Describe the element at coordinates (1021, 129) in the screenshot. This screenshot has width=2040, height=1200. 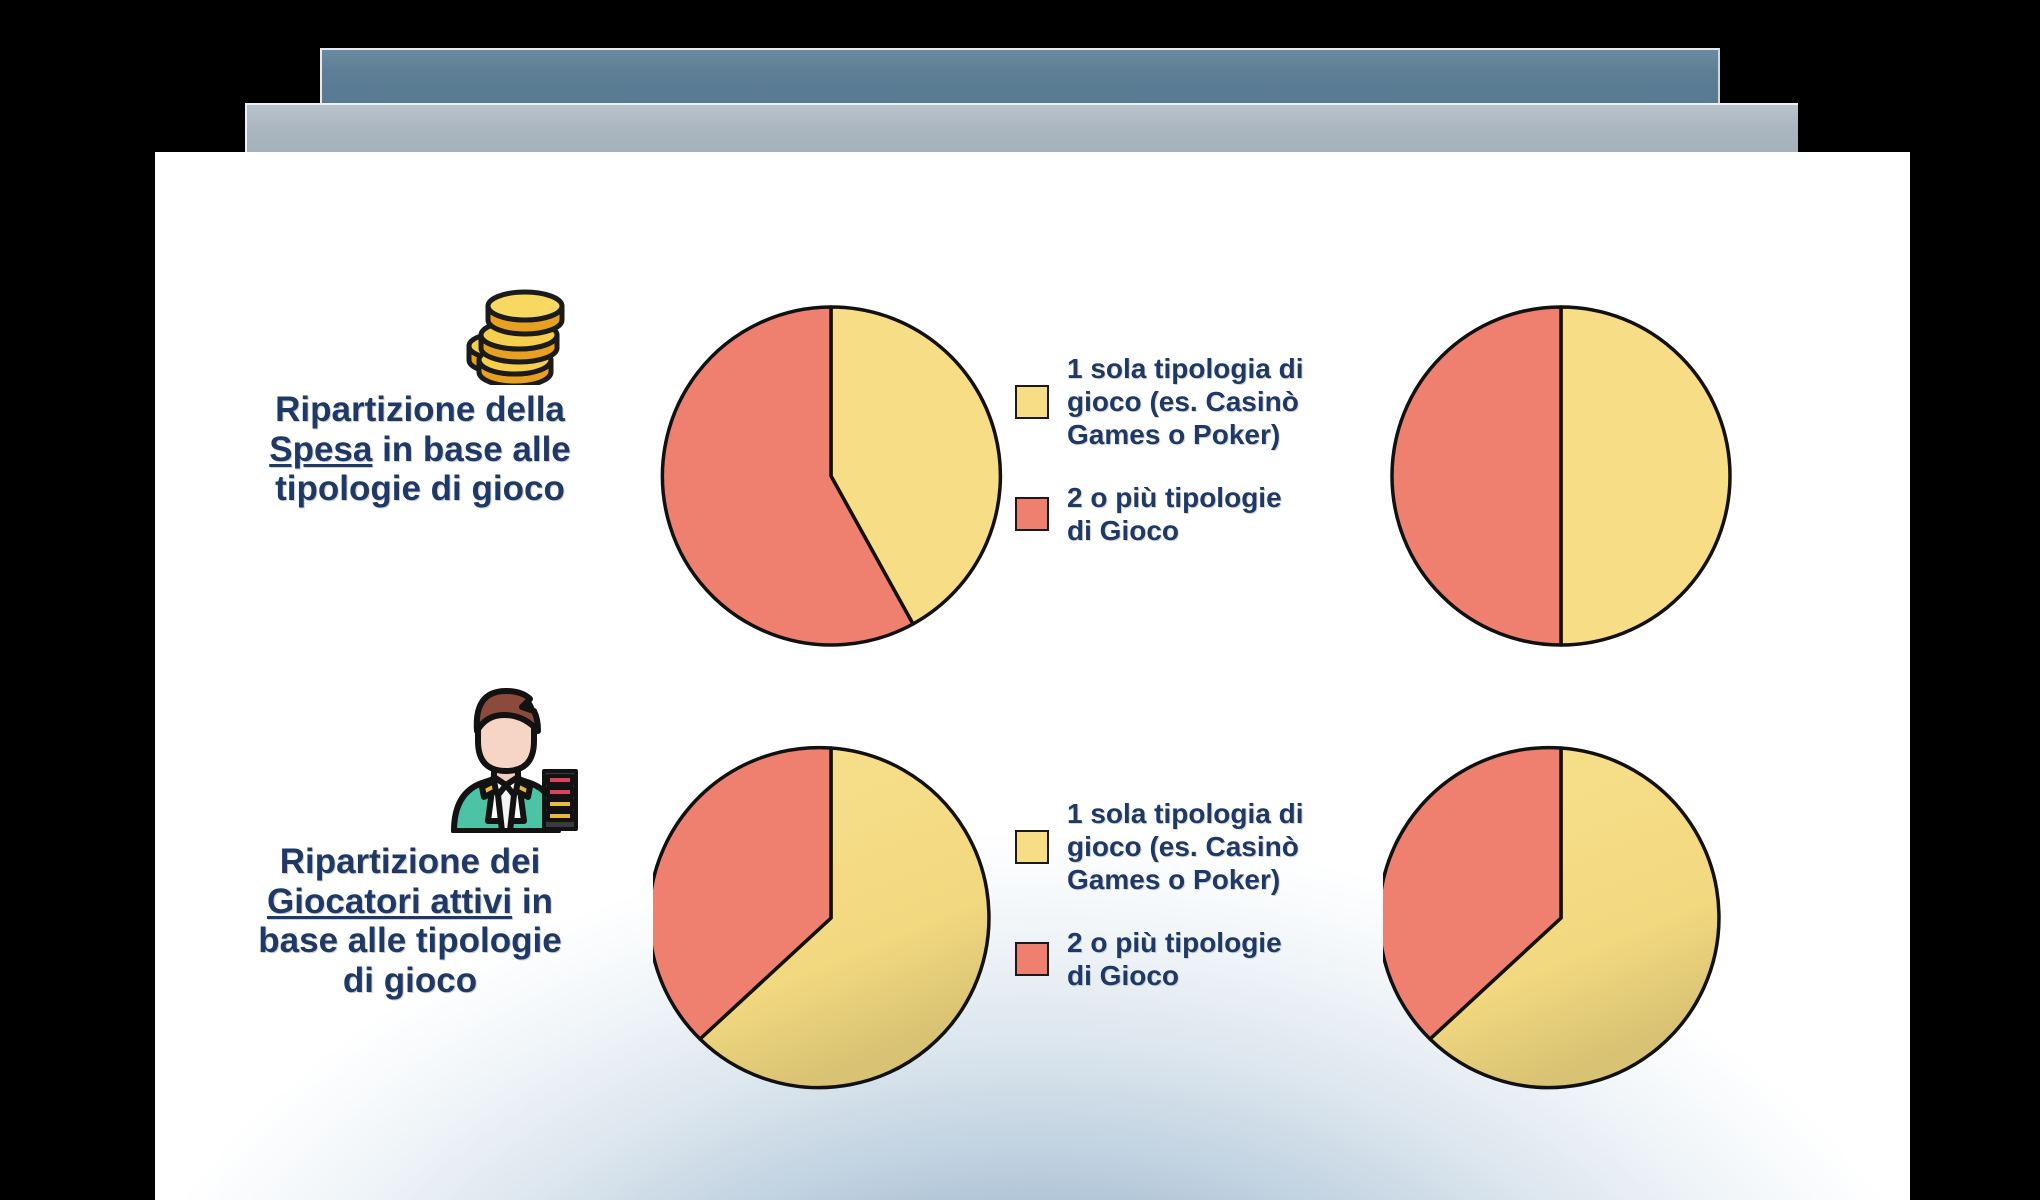
I see `window-chrome-secondary-bar` at that location.